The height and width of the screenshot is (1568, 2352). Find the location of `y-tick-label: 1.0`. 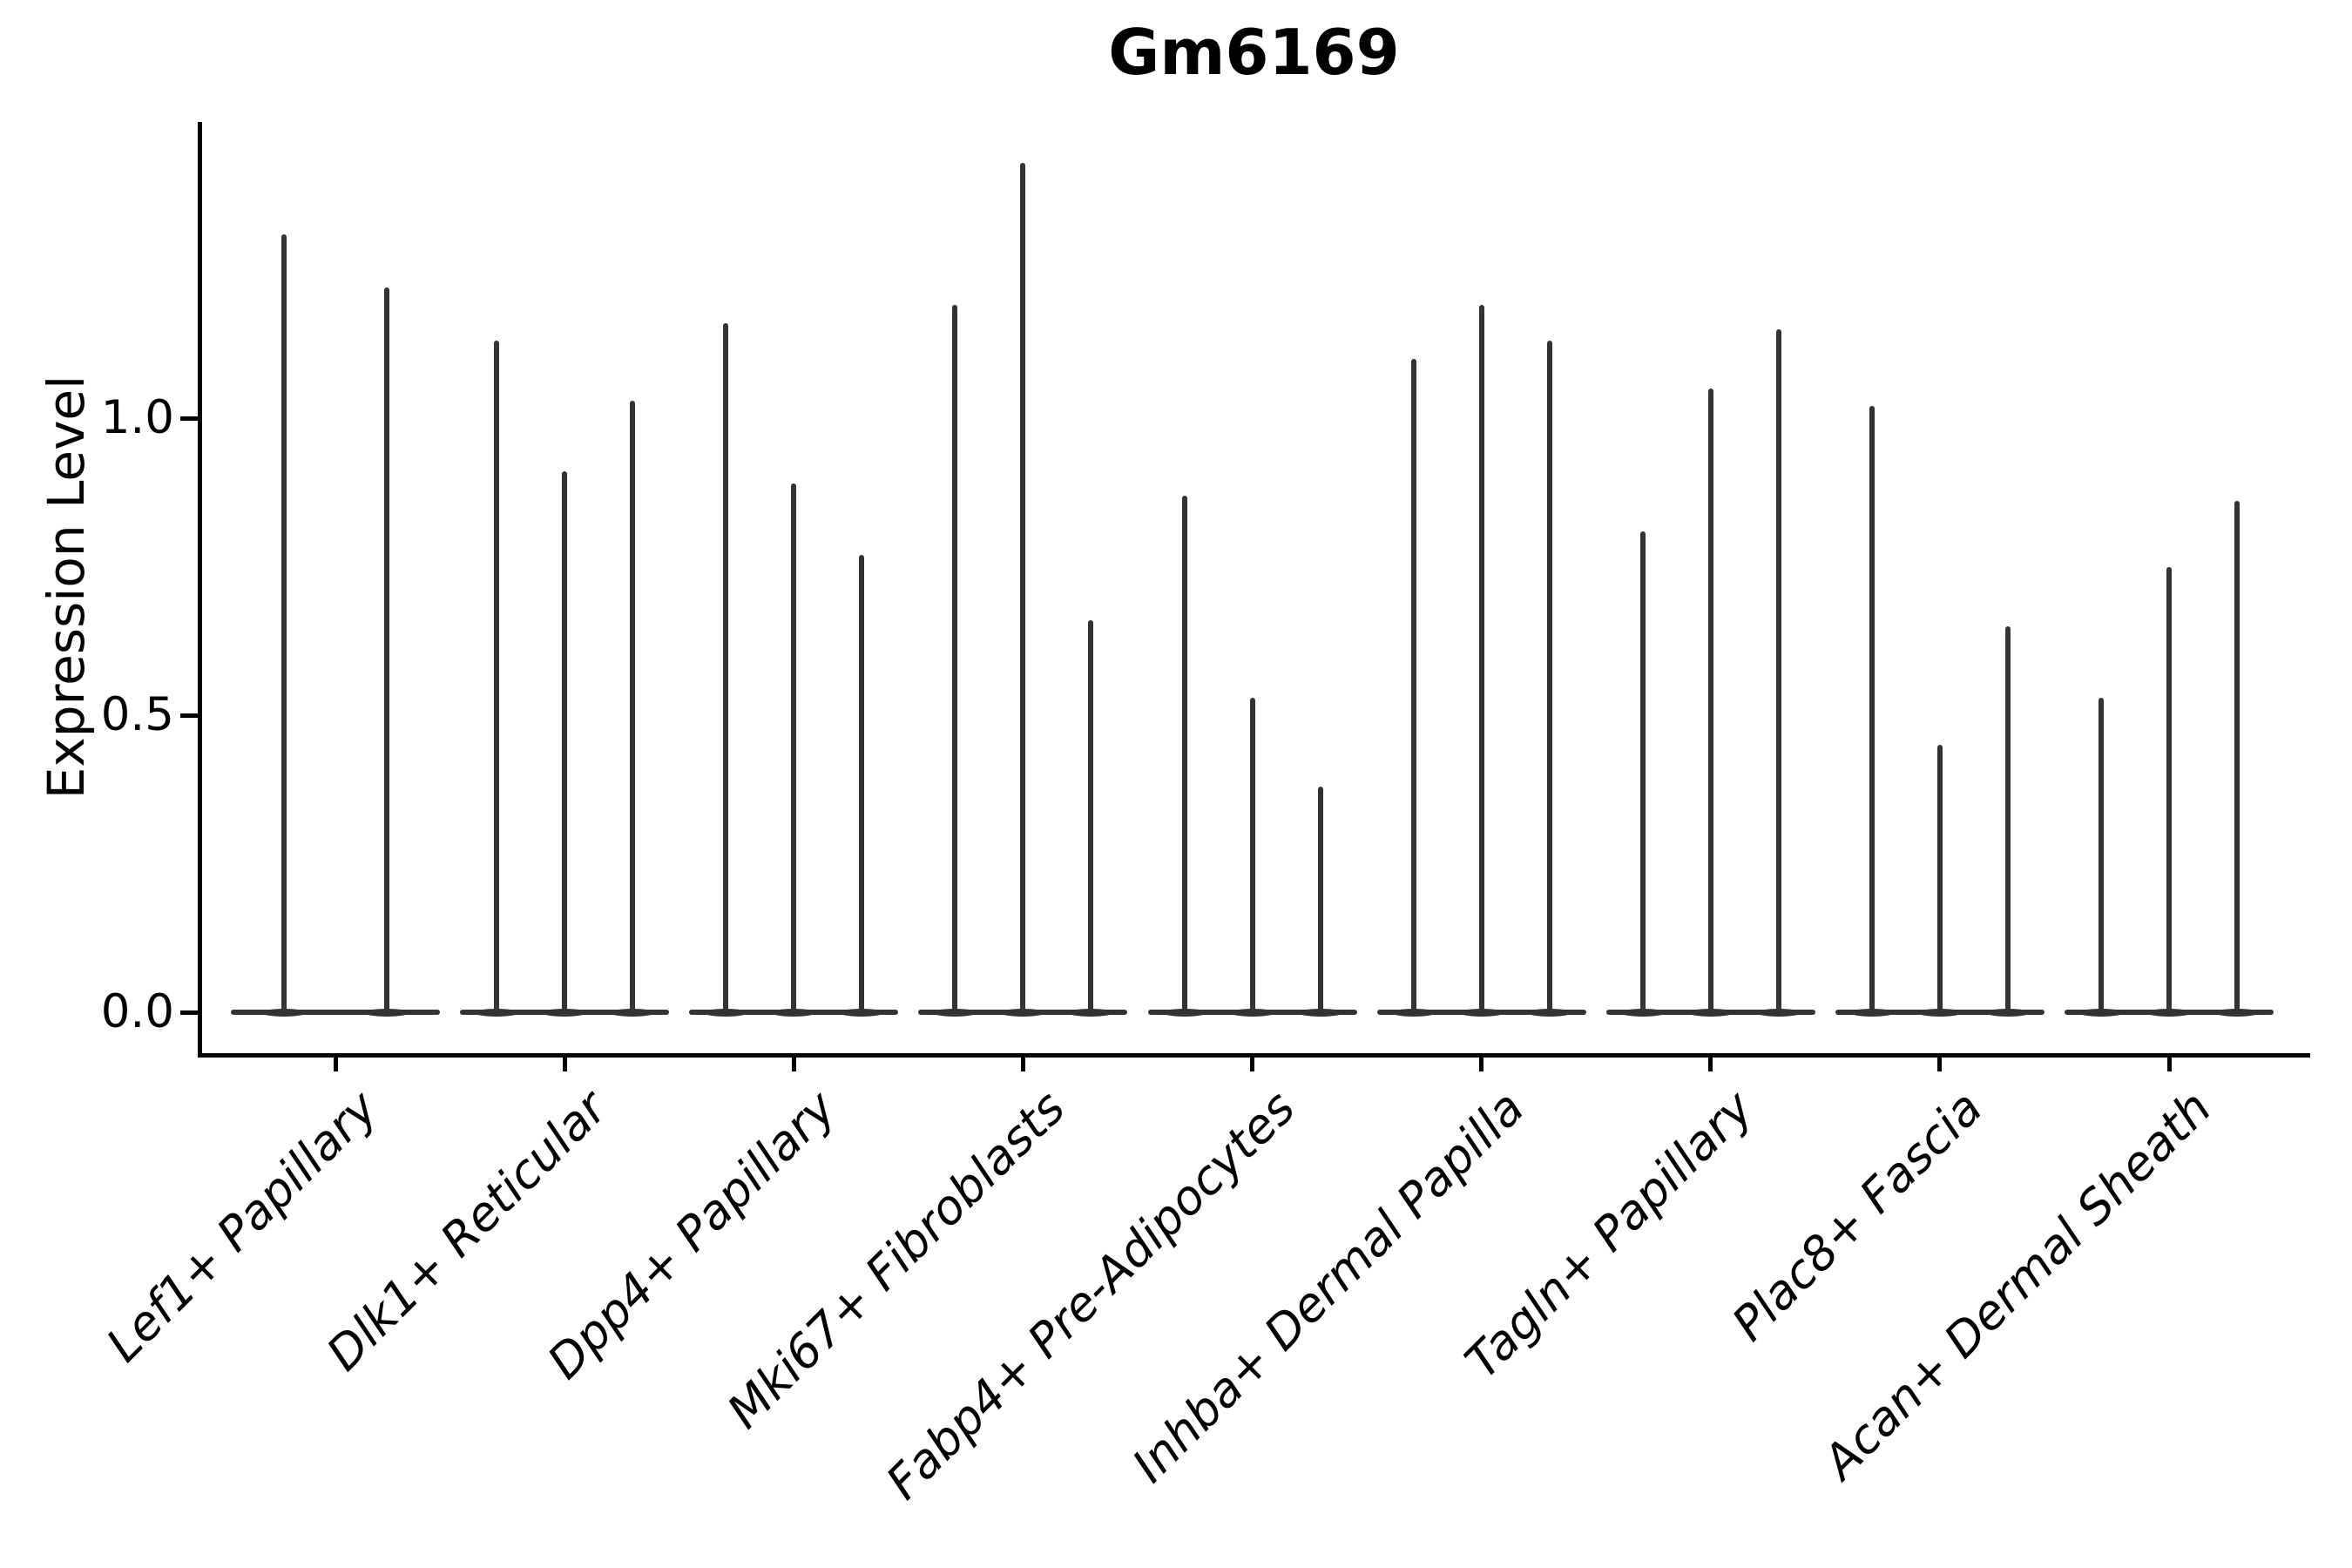

y-tick-label: 1.0 is located at coordinates (137, 417).